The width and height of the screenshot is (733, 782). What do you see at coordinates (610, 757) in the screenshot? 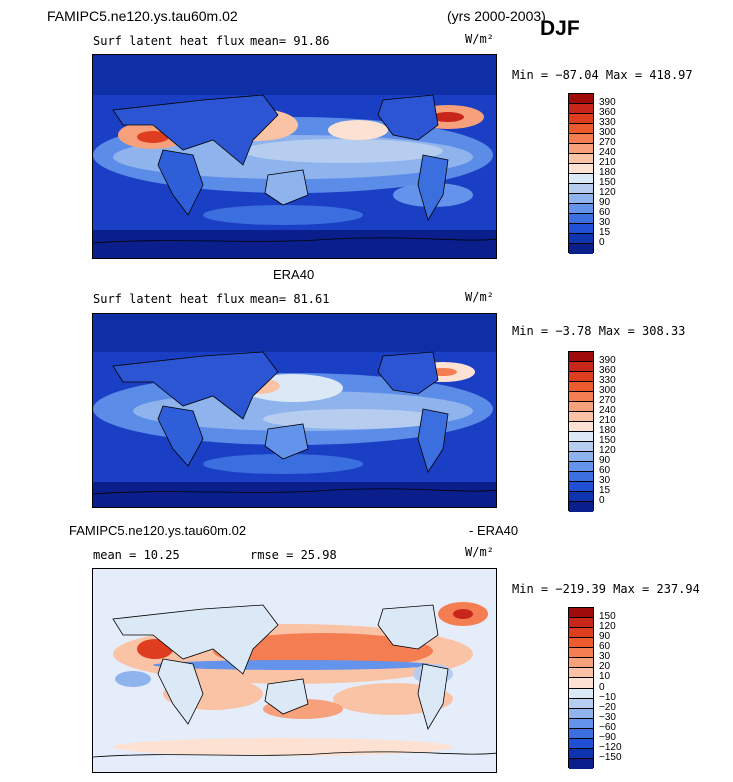
I see `colorbar-tick-label: −150` at bounding box center [610, 757].